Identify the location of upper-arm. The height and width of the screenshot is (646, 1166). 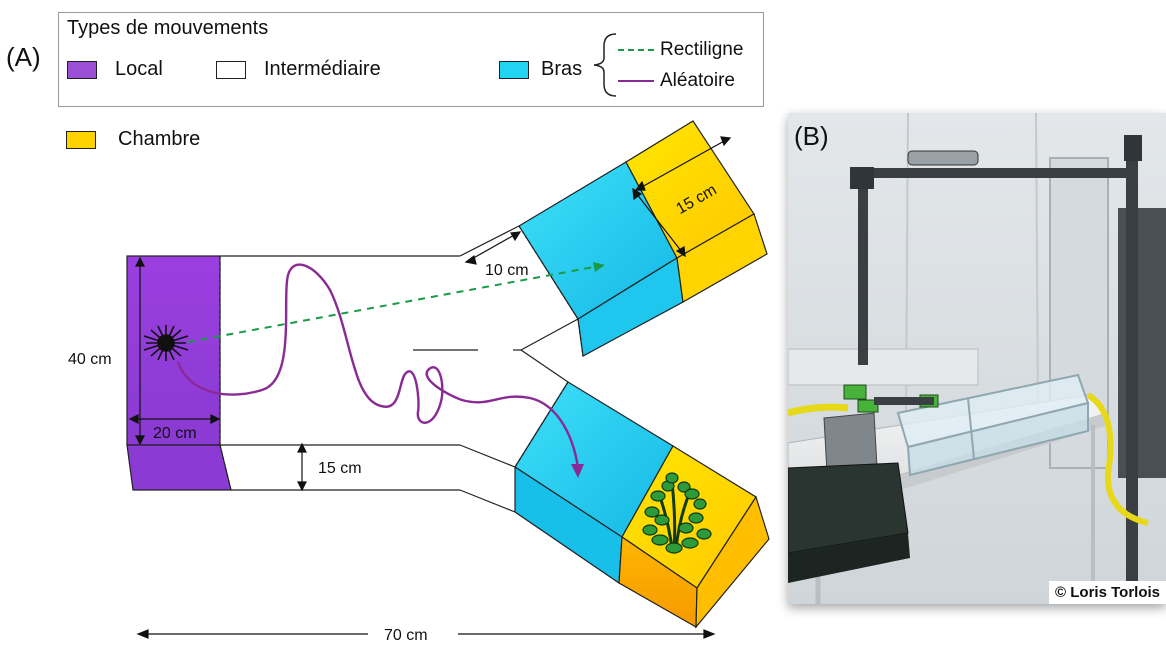
(601, 259).